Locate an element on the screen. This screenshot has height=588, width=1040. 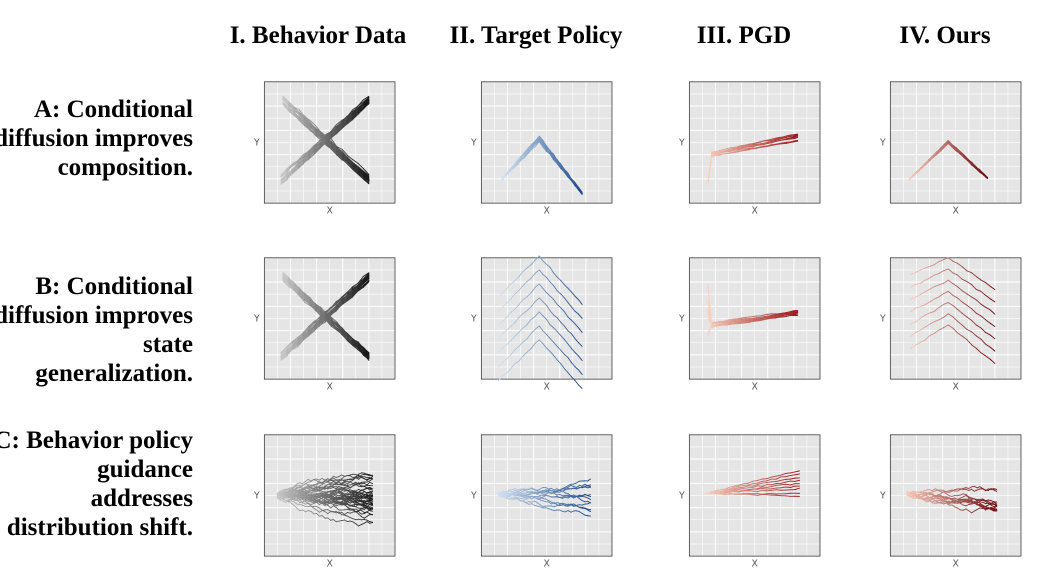
column-title-pgd: III. PGD is located at coordinates (744, 35).